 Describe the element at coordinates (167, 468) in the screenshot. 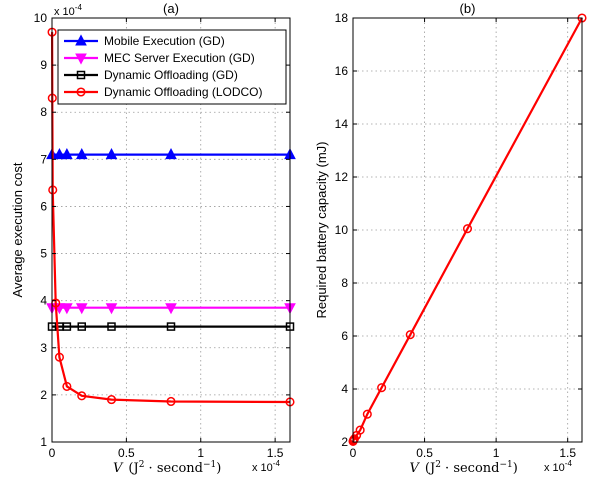

I see `panel-a-x-axis-label: V (J2 · second−1)` at that location.